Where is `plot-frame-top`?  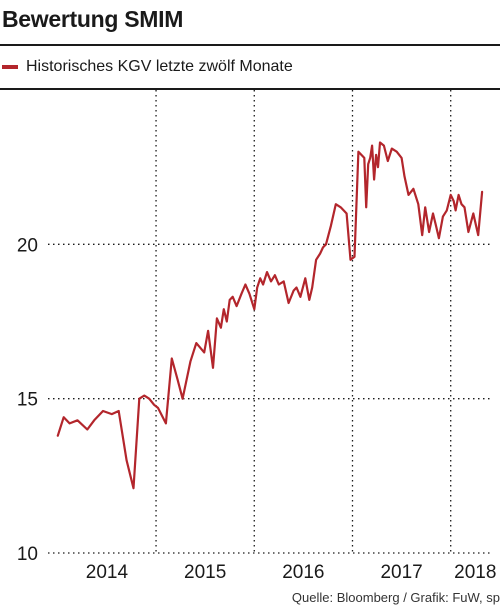
plot-frame-top is located at coordinates (250, 89).